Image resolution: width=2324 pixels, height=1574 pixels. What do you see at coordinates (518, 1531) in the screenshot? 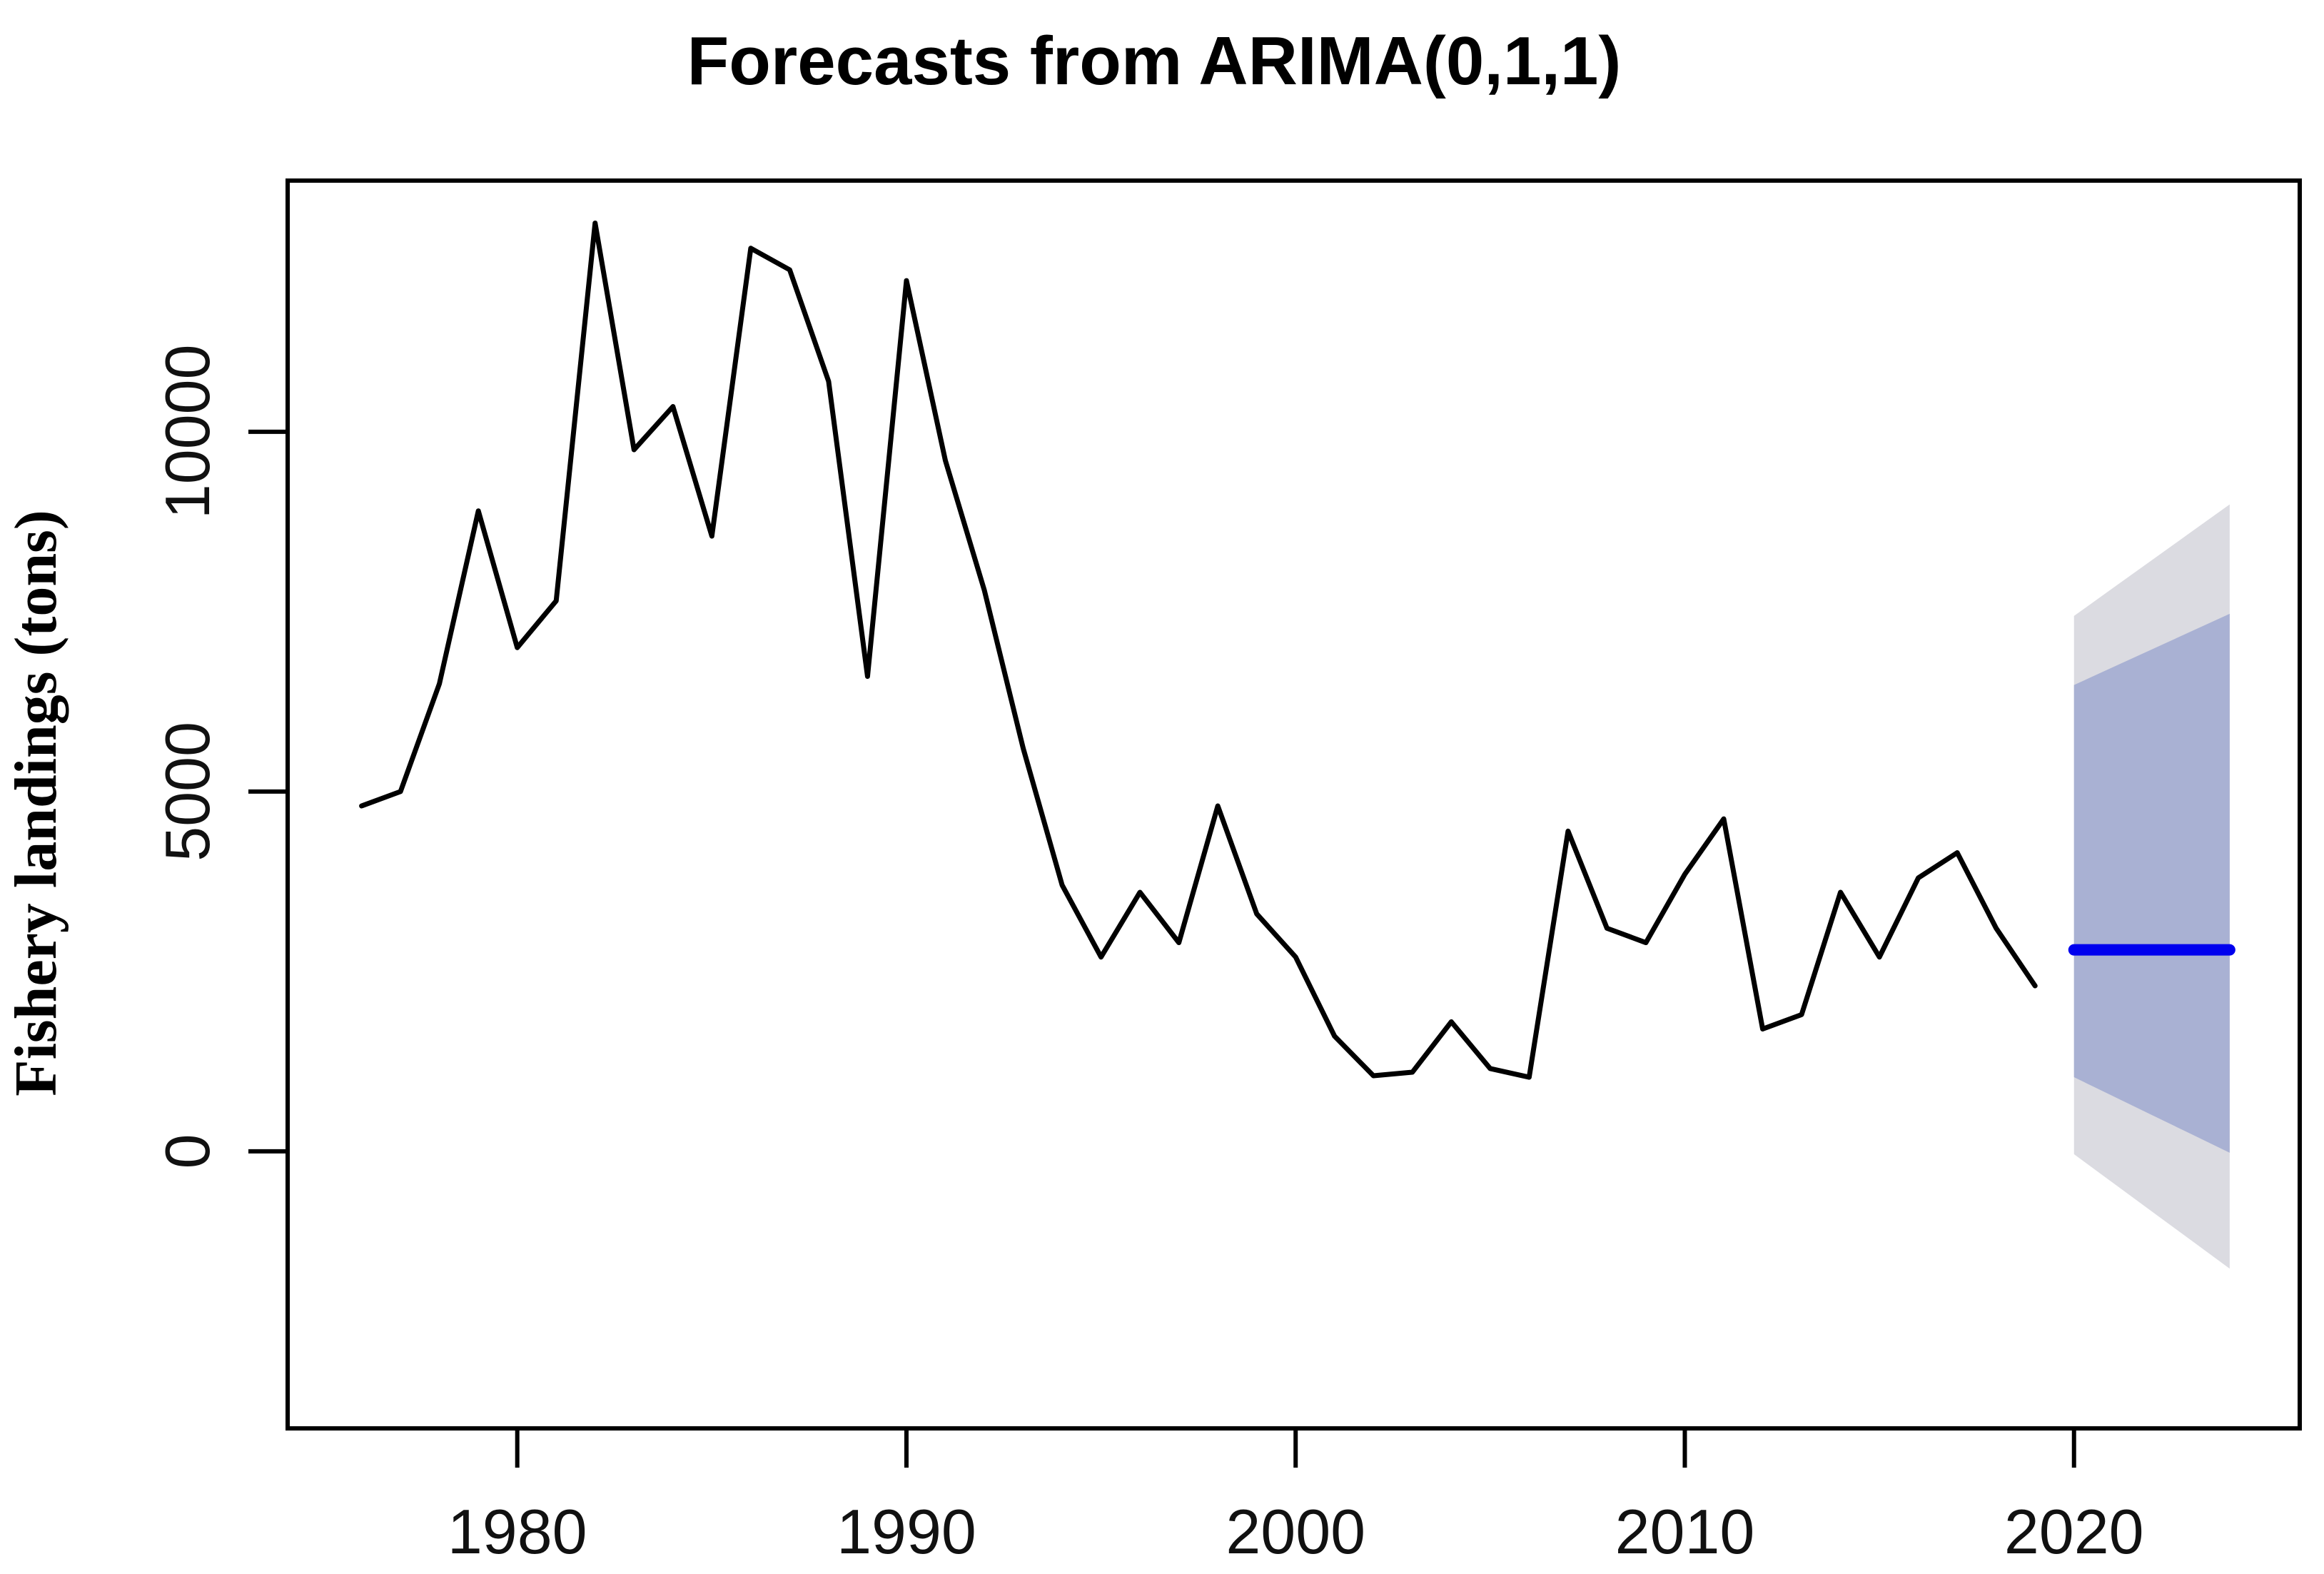
I see `x-tick-label: 1980` at bounding box center [518, 1531].